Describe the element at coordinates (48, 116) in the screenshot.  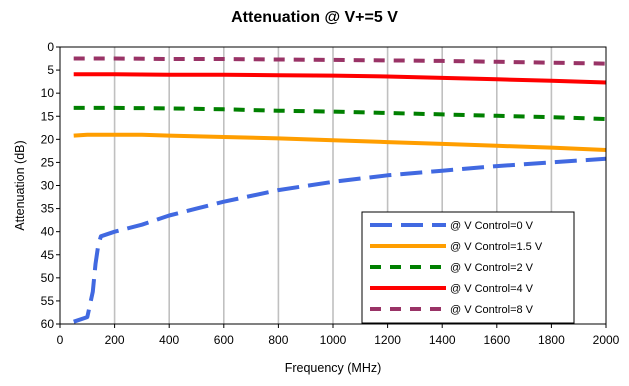
I see `y-tick-label: 15` at that location.